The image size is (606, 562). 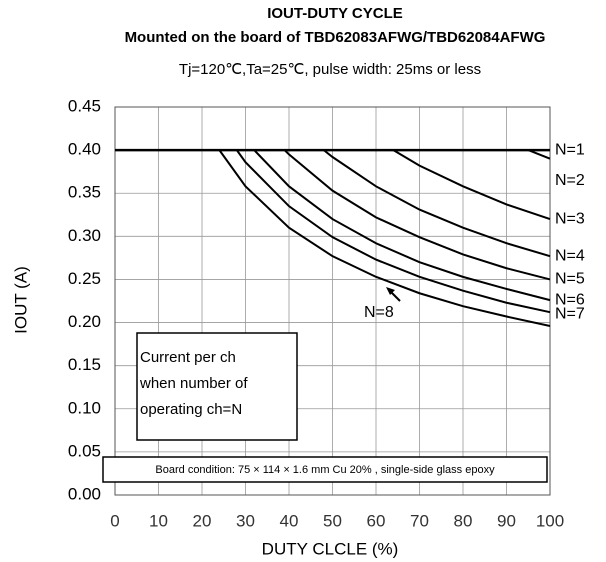 What do you see at coordinates (335, 13) in the screenshot?
I see `chart-title: IOUT-DUTY CYCLE` at bounding box center [335, 13].